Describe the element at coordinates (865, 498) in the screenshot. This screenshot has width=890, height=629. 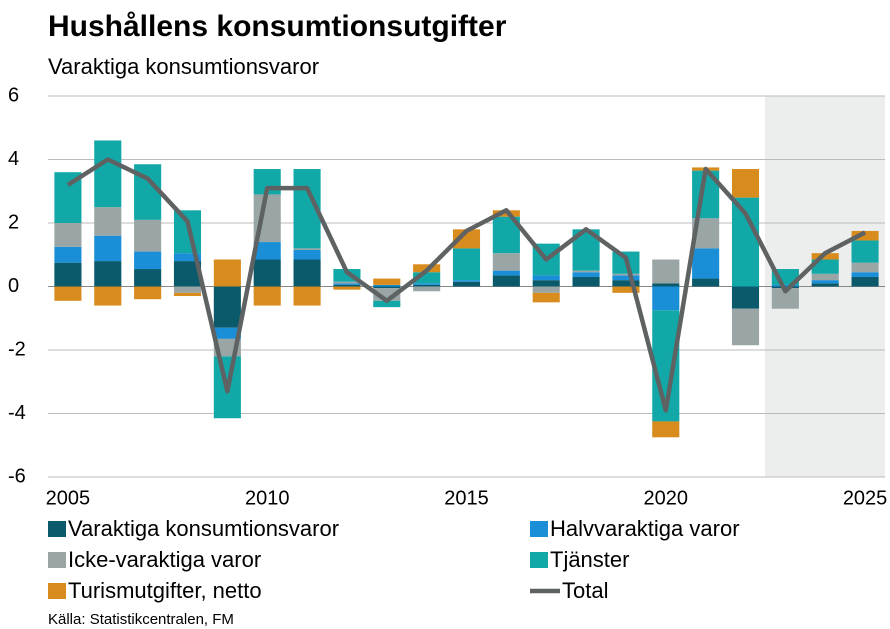
I see `x-tick-label: 2025` at that location.